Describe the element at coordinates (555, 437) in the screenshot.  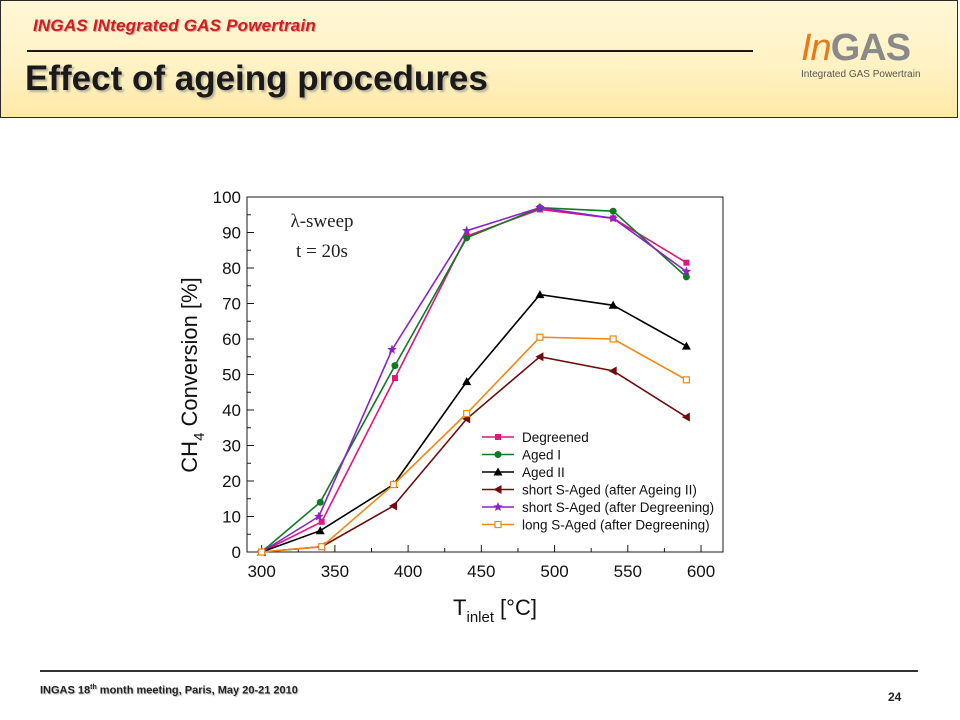
I see `legend-label: Degreened` at that location.